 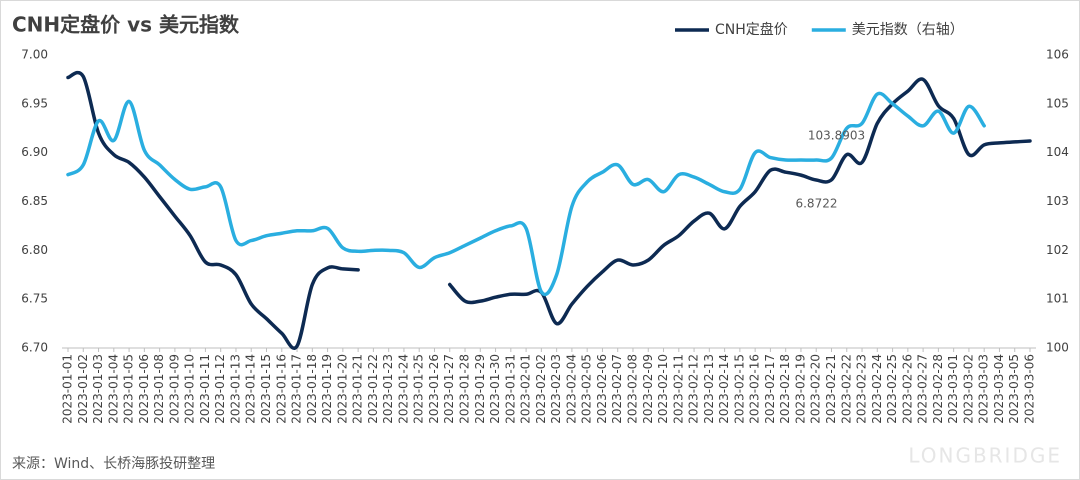 I want to click on x-tick-label: 2023-01-12, so click(x=220, y=389).